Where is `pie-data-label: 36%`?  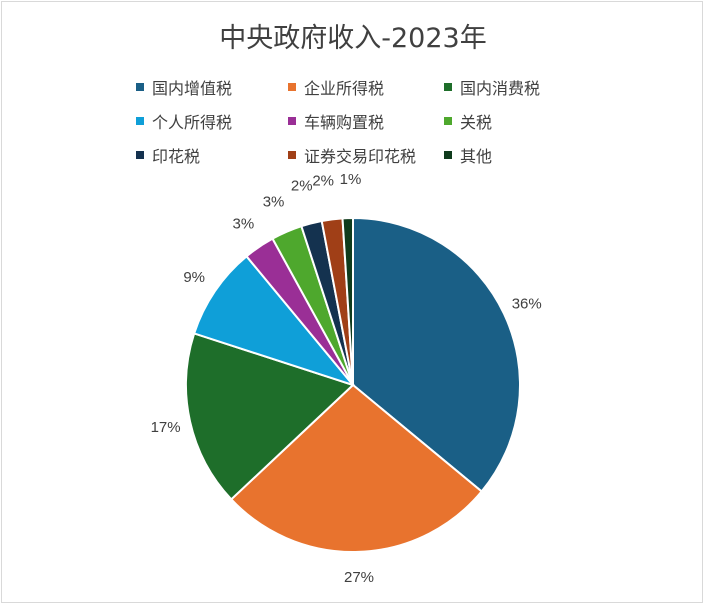
pie-data-label: 36% is located at coordinates (527, 303).